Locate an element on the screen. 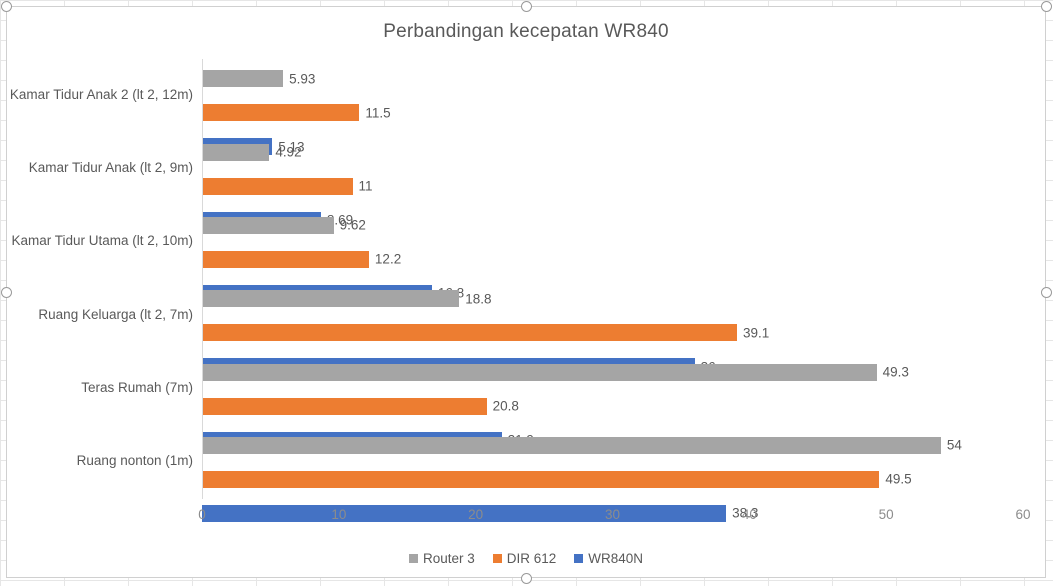  category-axis-label: Ruang Keluarga (lt 2, 7m) is located at coordinates (115, 314).